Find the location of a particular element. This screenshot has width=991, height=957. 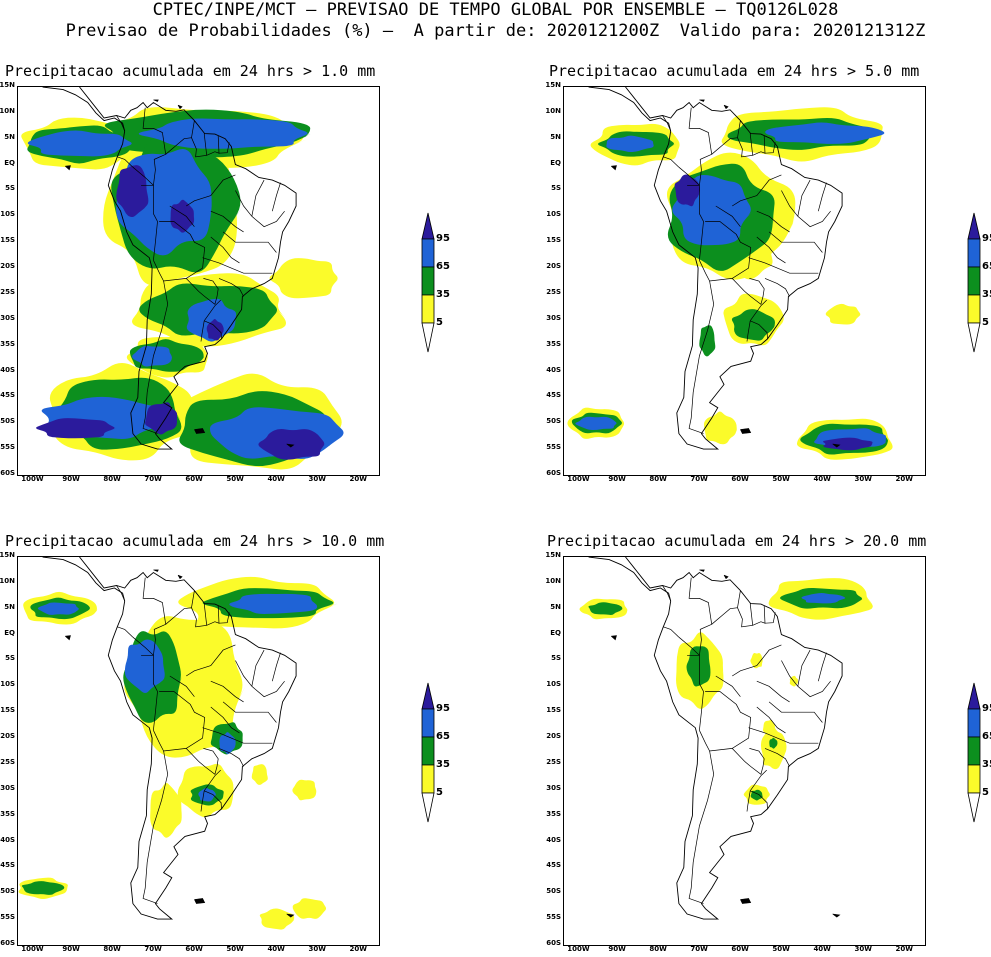

latitude-label: 55S is located at coordinates (553, 447).